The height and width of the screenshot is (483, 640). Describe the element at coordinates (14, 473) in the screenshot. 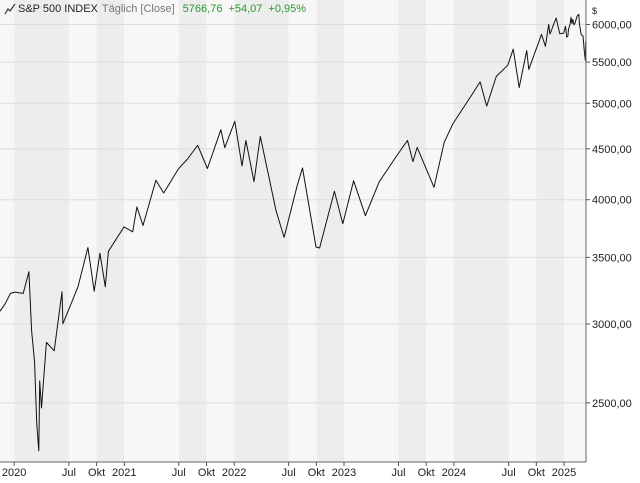

I see `x-tick-label: 2020` at that location.